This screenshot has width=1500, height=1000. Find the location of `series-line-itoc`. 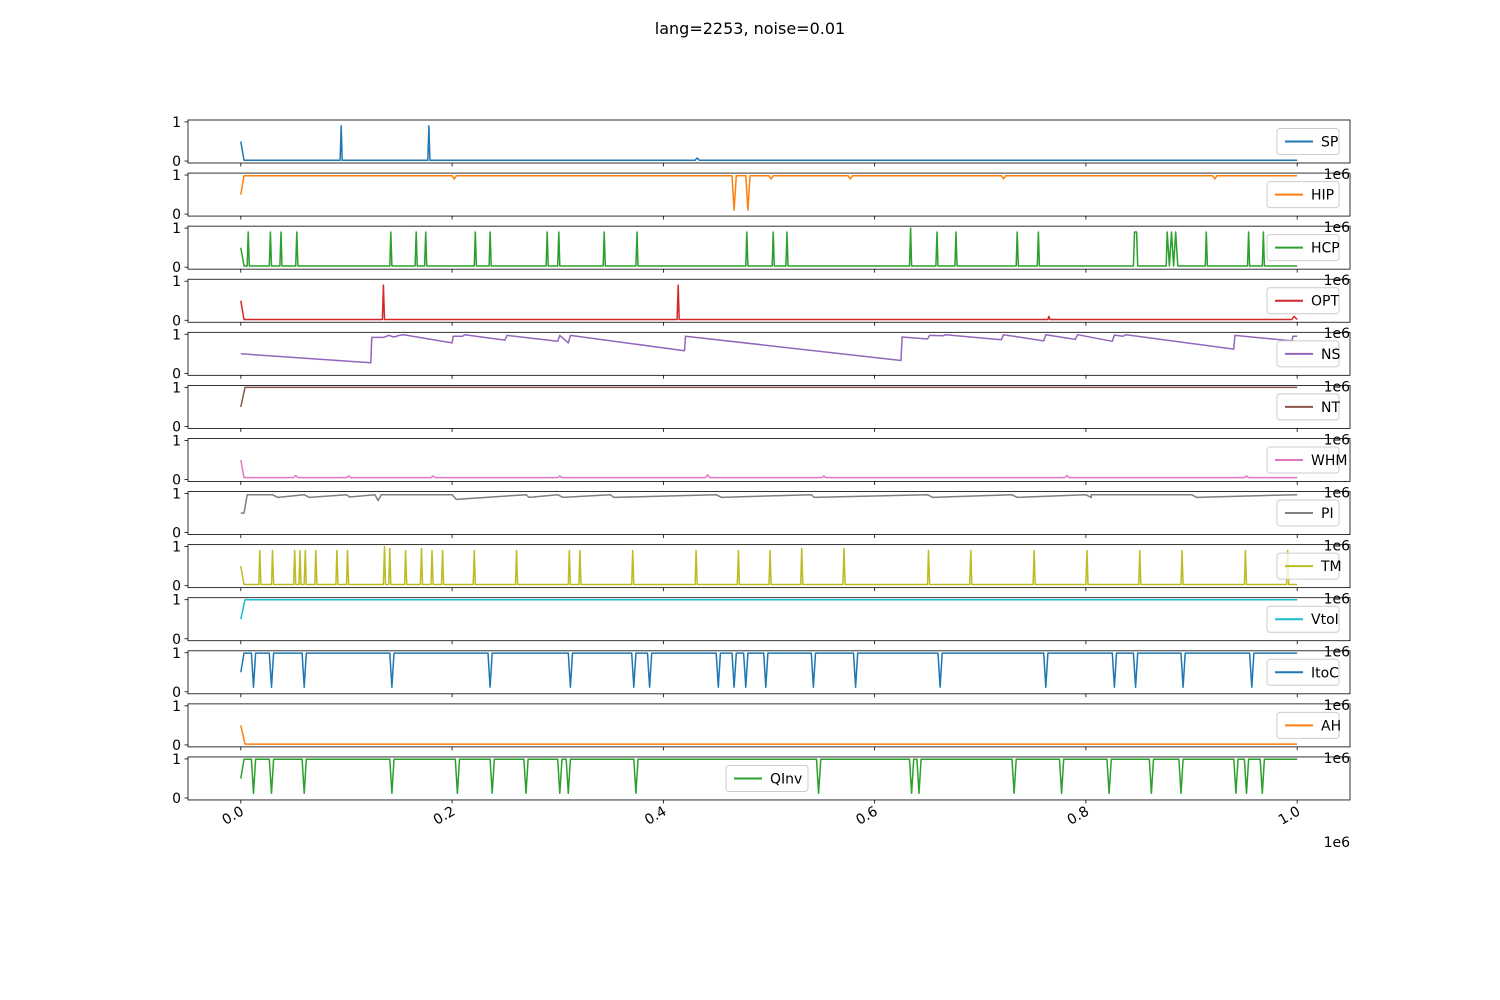

series-line-itoc is located at coordinates (769, 670).